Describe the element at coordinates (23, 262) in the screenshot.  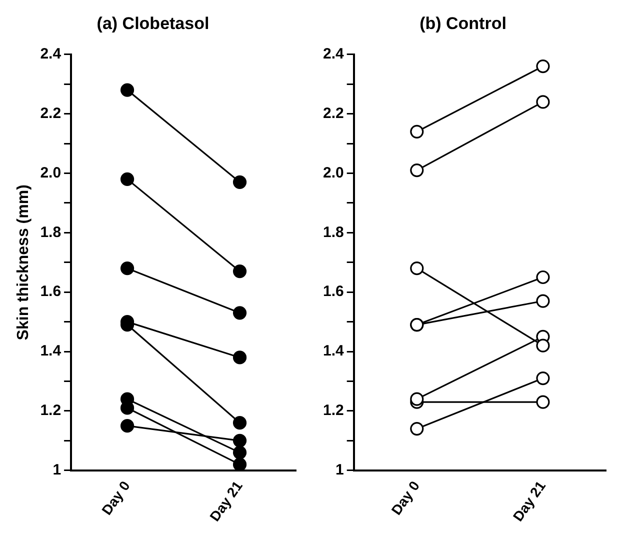
I see `y-axis-title: Skin thickness (mm)` at that location.